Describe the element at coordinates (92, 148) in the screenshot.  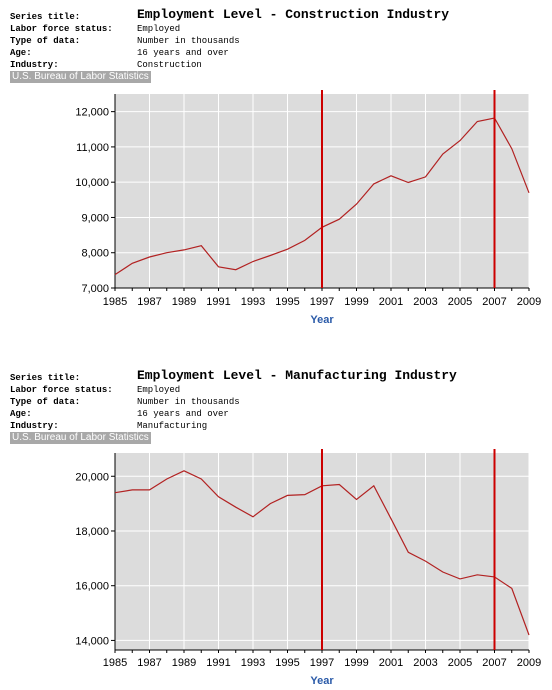
I see `y-tick-label: 11,000` at that location.